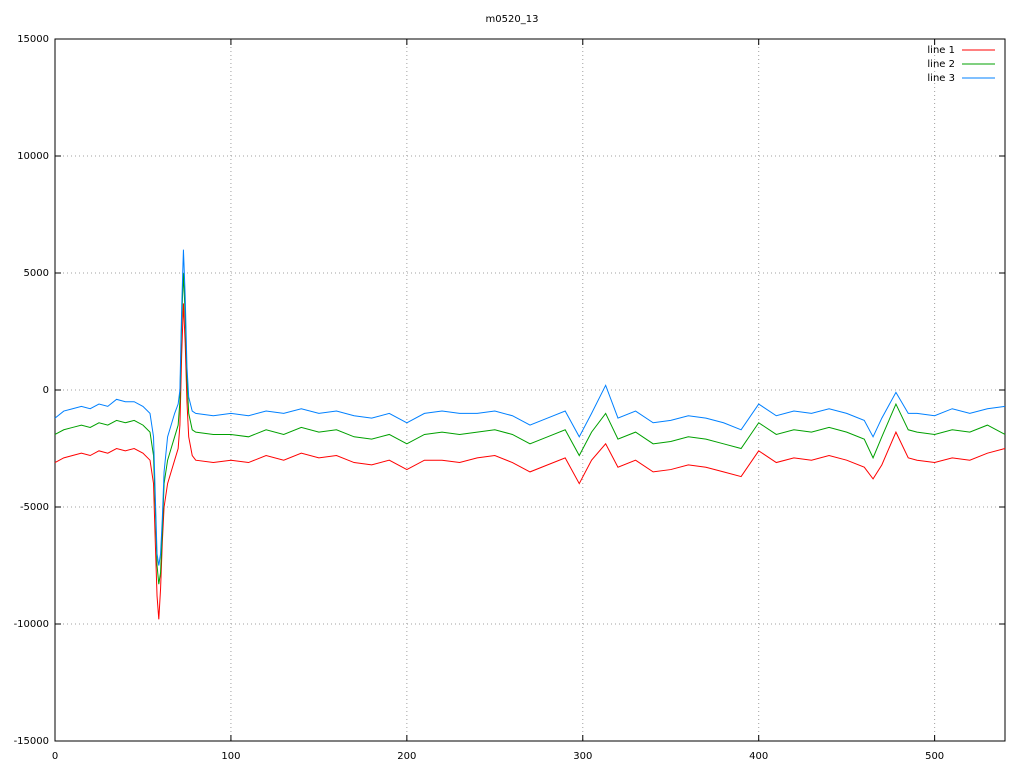 The image size is (1024, 768). Describe the element at coordinates (34, 507) in the screenshot. I see `y-tick-label: -5000` at that location.